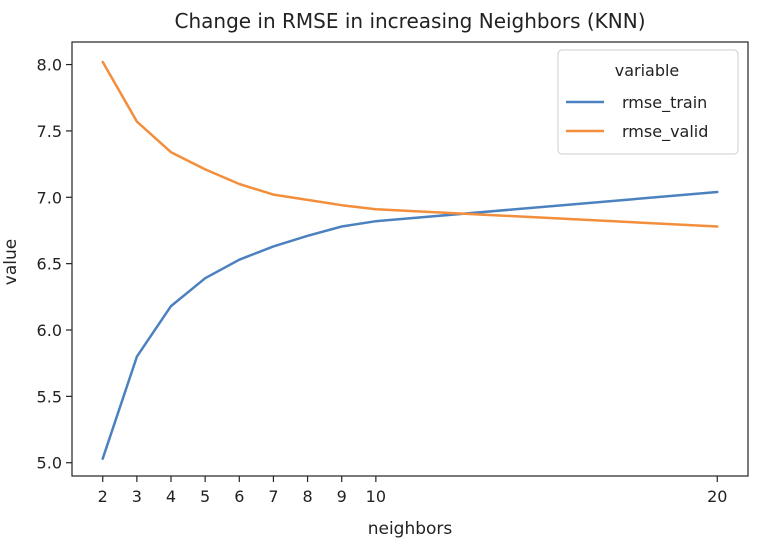 This screenshot has width=762, height=552. I want to click on y-tick-label: 7.0, so click(49, 197).